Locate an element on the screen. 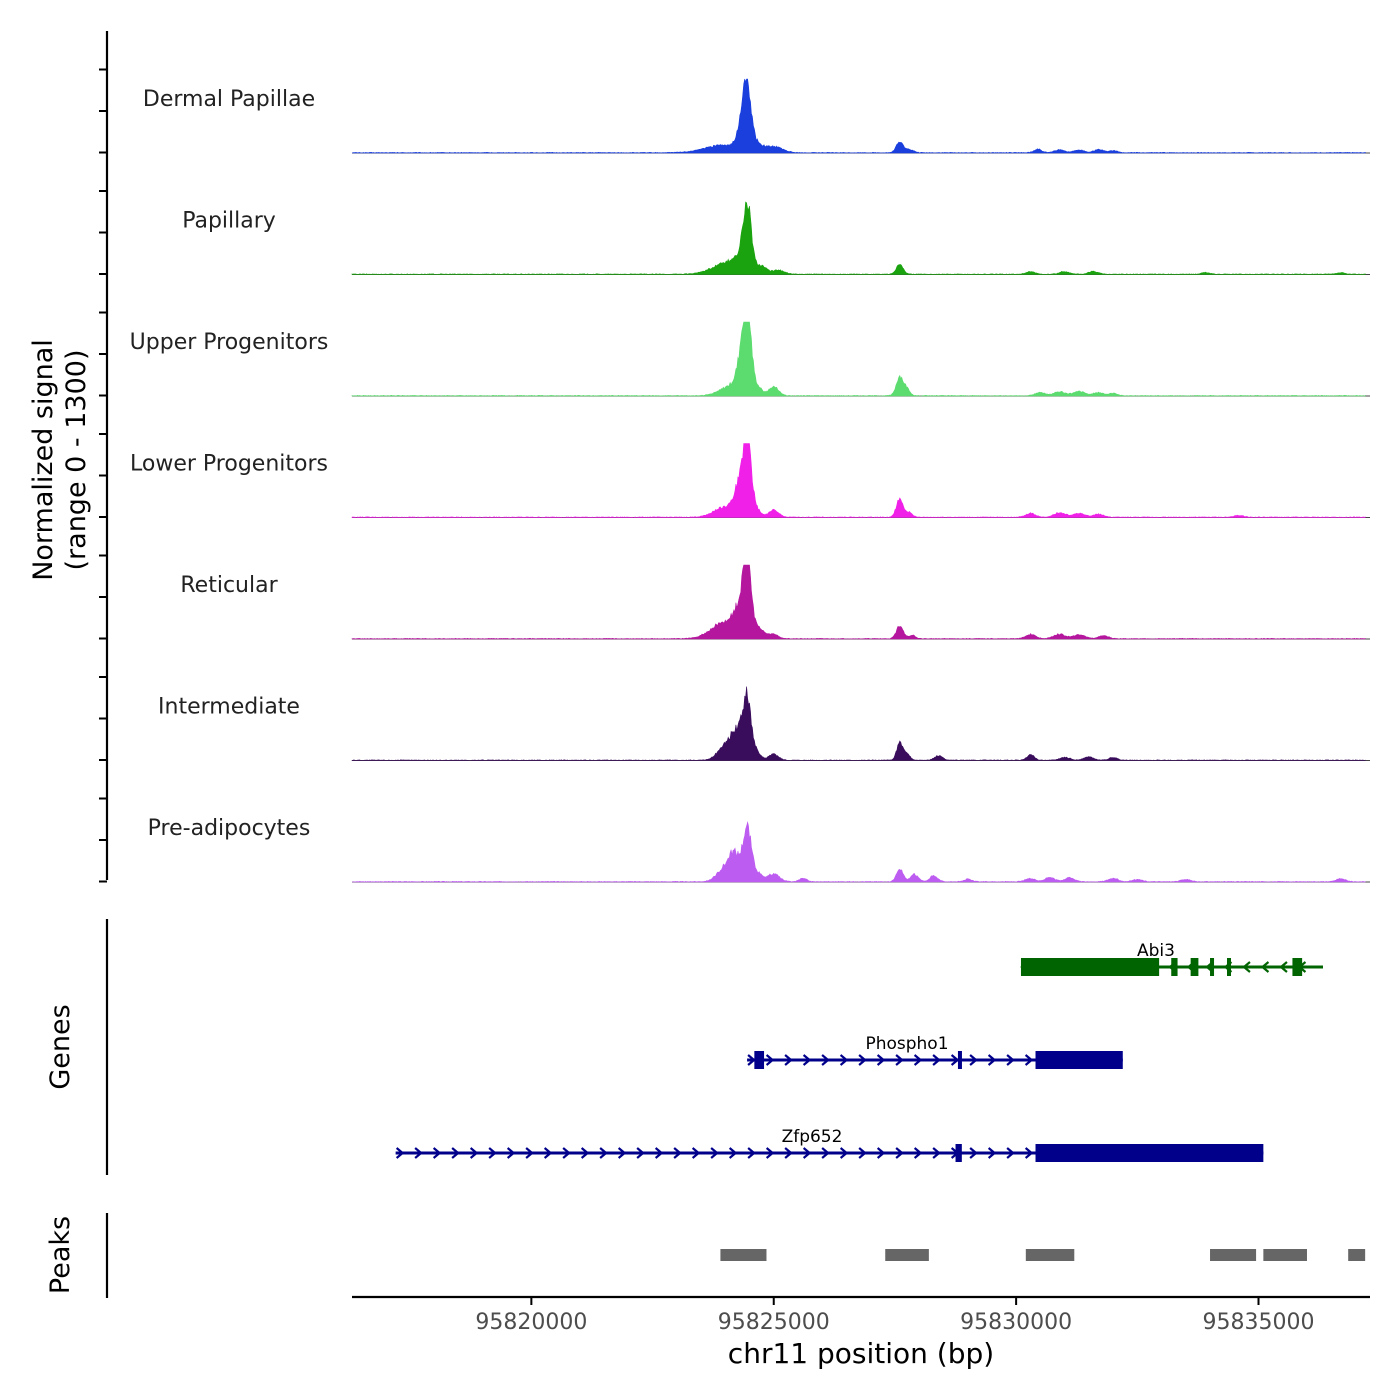 The image size is (1400, 1400). coverage-track: Pre-adipocytes is located at coordinates (759, 849).